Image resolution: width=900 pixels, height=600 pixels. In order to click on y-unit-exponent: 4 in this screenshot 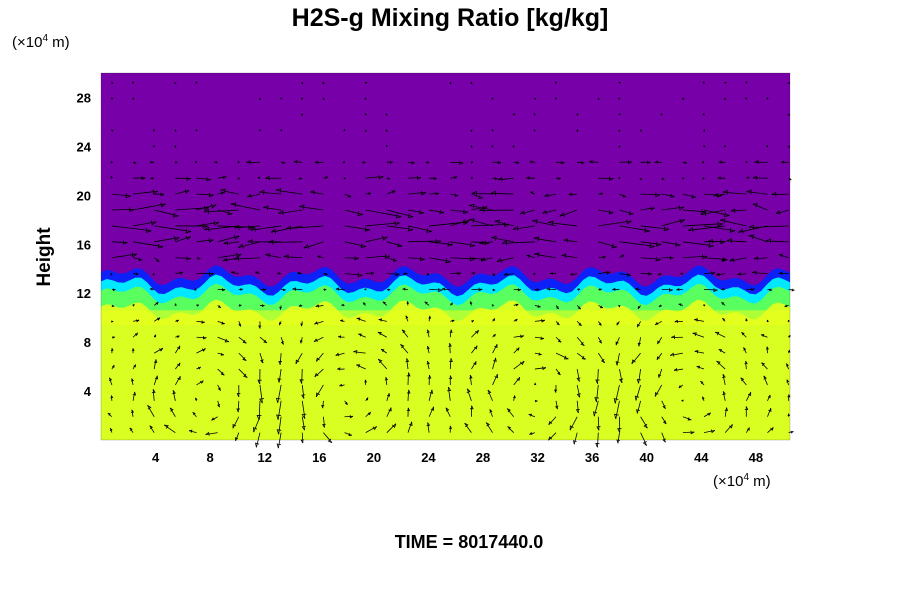, I will do `click(45, 38)`.